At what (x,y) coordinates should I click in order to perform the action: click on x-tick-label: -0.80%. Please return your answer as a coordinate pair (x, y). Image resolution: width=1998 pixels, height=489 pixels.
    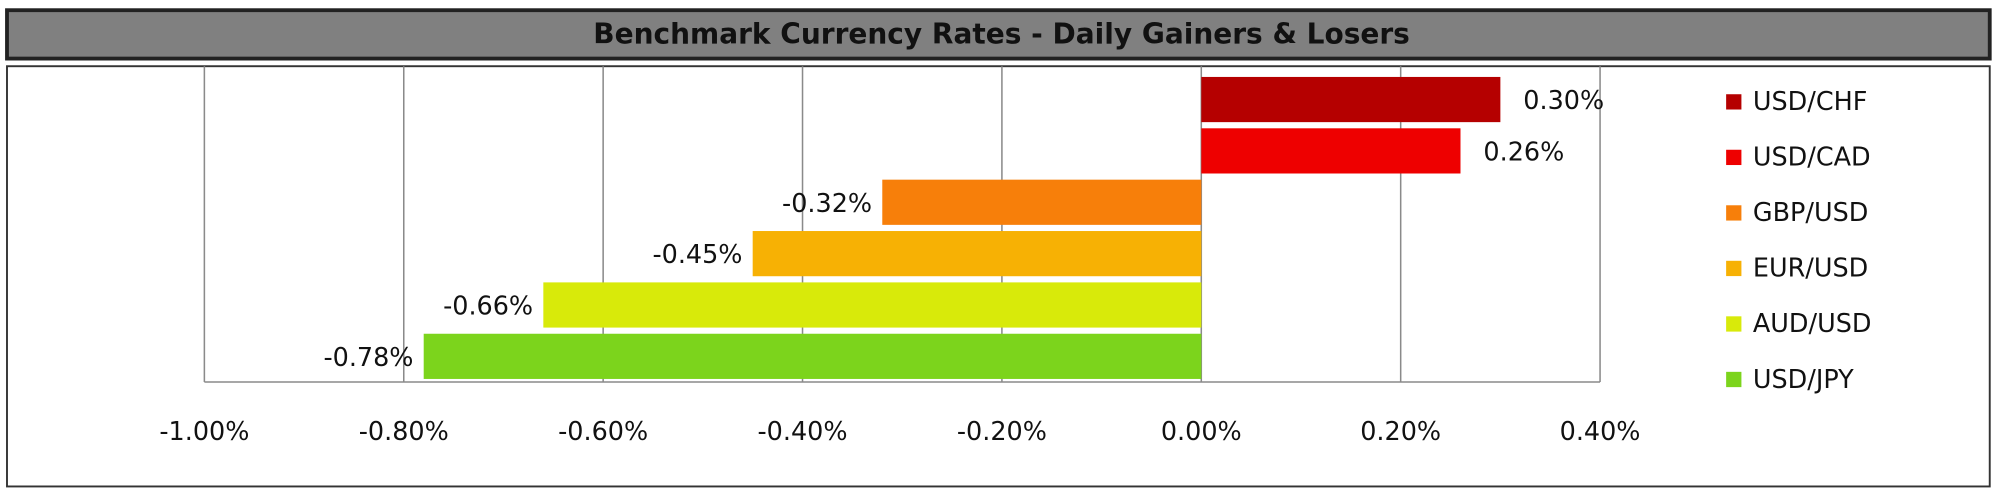
    Looking at the image, I should click on (404, 432).